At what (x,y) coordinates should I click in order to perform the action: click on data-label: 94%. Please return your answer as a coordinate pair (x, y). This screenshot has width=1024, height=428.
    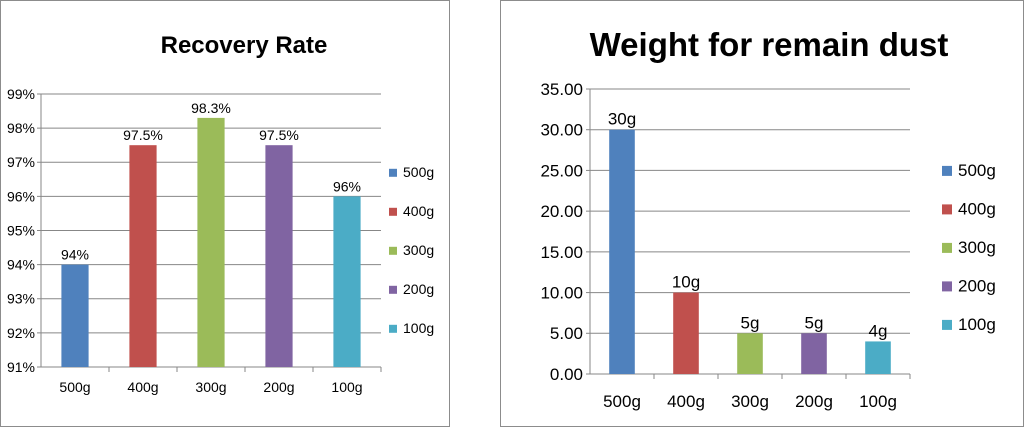
    Looking at the image, I should click on (75, 255).